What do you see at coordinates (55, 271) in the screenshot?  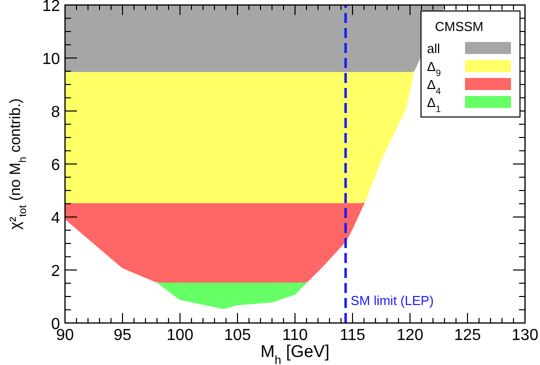 I see `y-tick-label: 2` at bounding box center [55, 271].